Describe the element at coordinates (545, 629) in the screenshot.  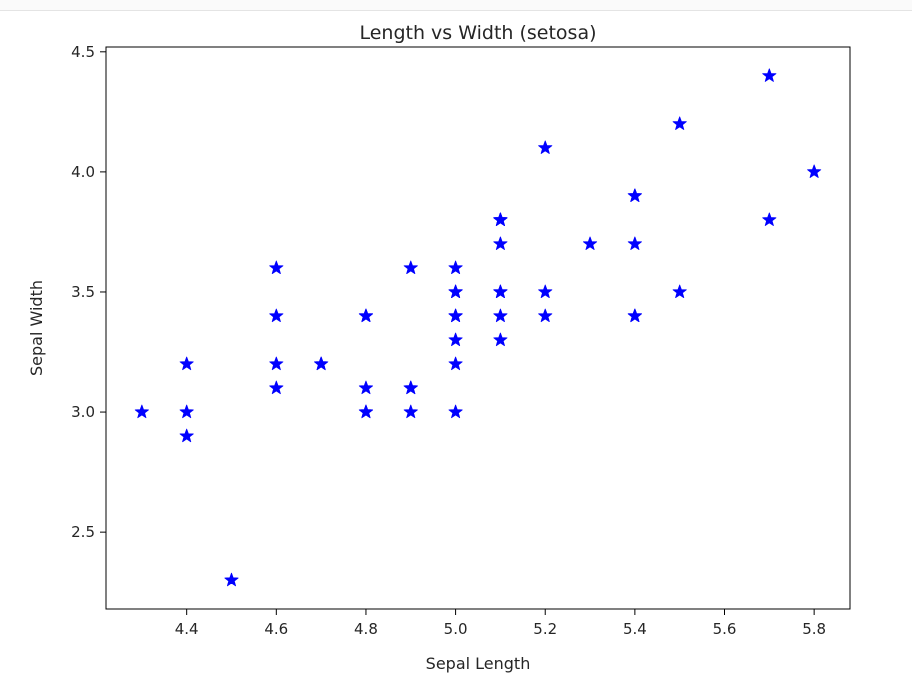
I see `x-tick-label: 5.2` at that location.